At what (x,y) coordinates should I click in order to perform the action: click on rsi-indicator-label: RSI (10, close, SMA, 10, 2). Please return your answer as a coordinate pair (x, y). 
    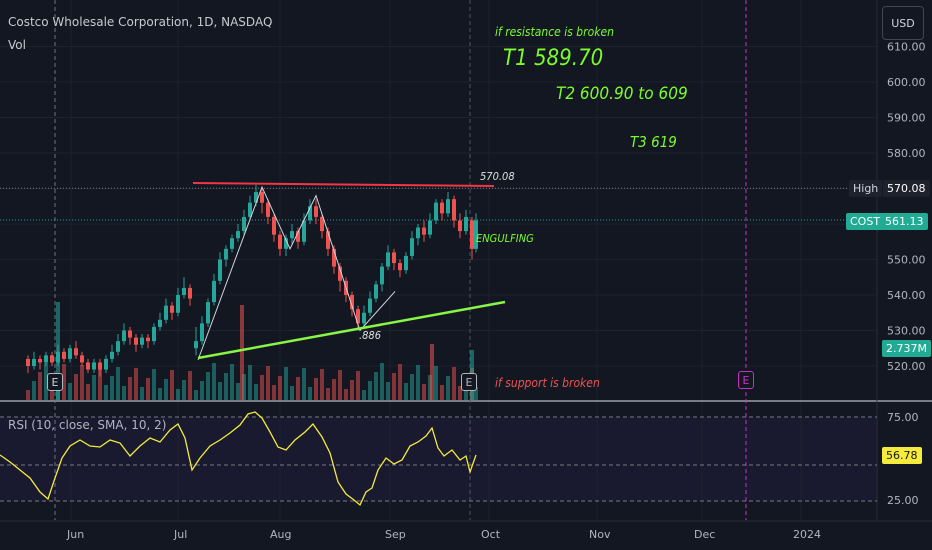
    Looking at the image, I should click on (87, 425).